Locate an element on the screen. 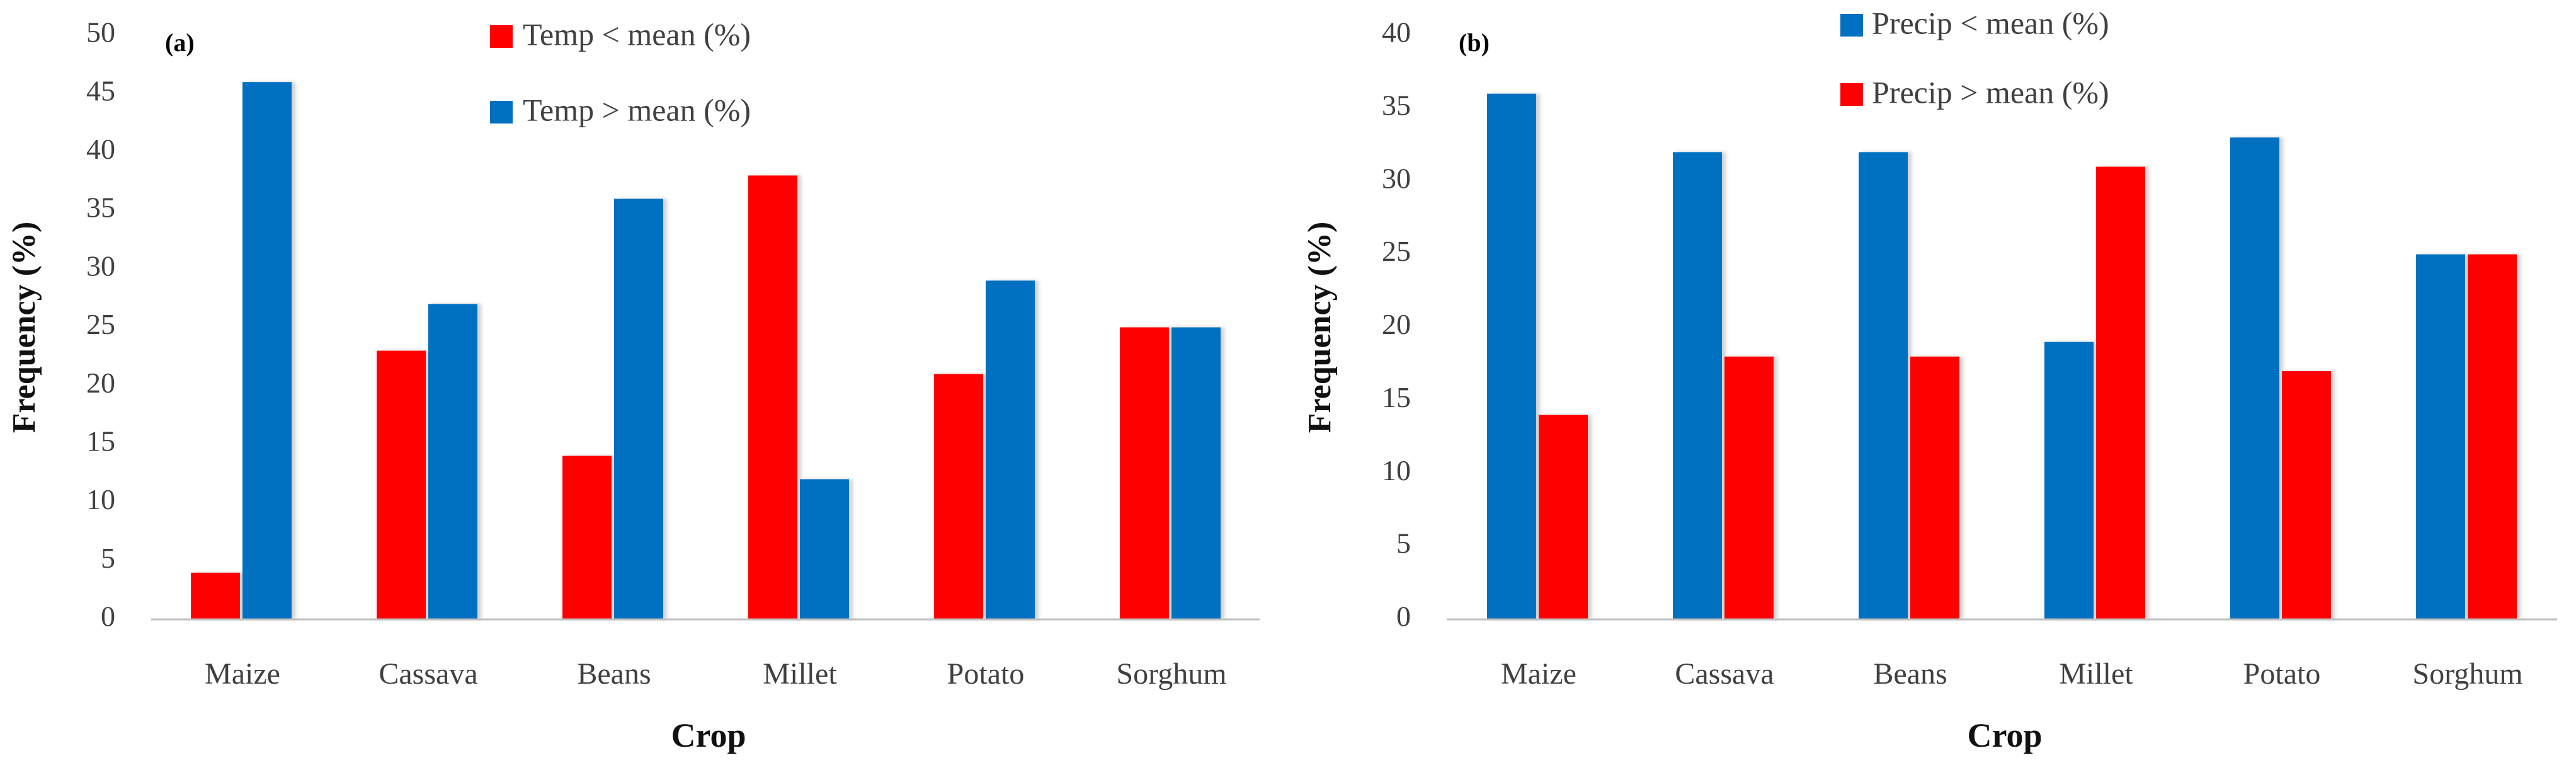 The height and width of the screenshot is (770, 2576). legend-label: Precip > mean (%) is located at coordinates (1990, 92).